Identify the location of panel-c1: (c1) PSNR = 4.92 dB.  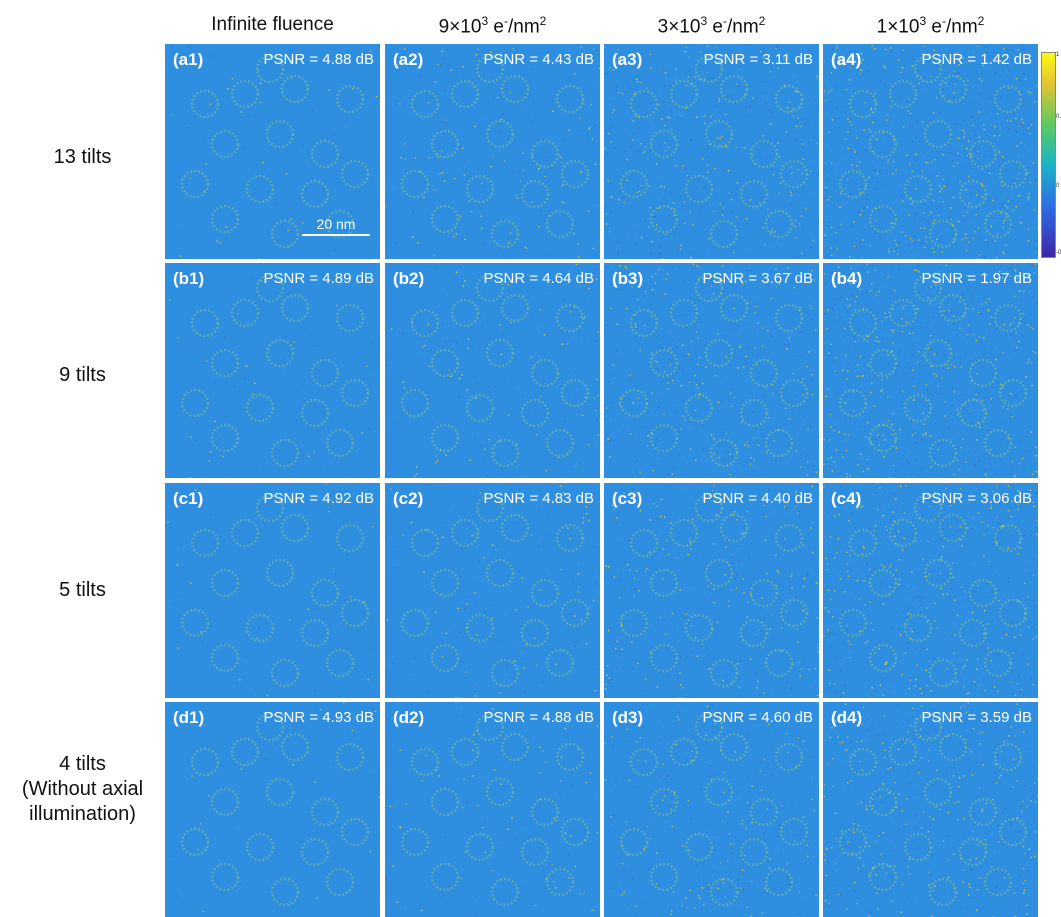
(272, 590).